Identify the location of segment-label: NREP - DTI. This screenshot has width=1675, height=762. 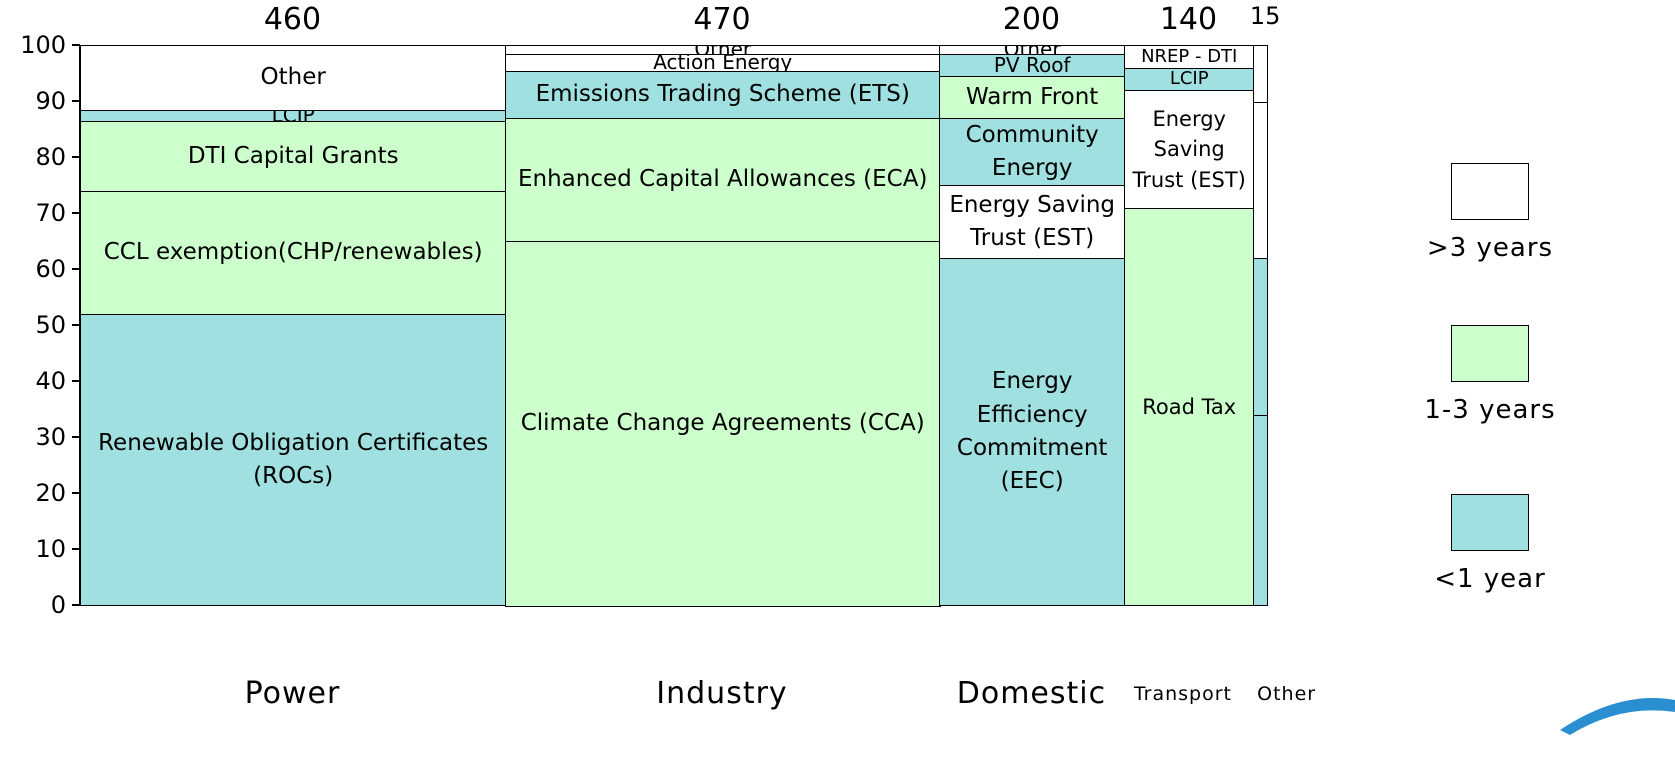
(1189, 56).